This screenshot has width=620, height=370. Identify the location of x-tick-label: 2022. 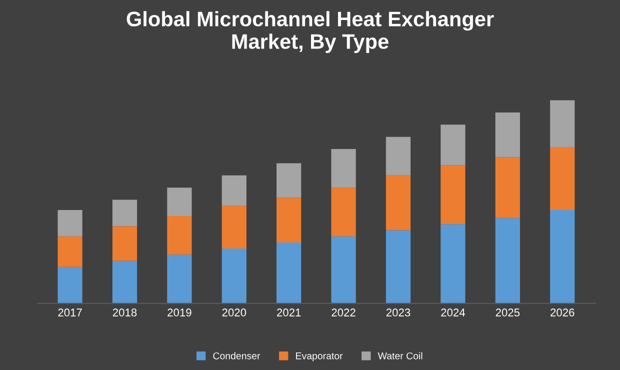
(344, 312).